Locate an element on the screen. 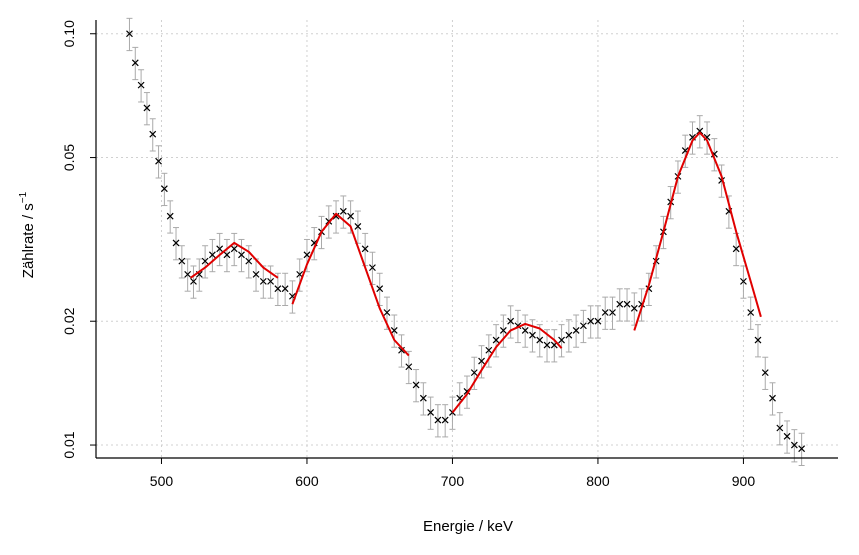  x-tick-label-2: 700 is located at coordinates (453, 481).